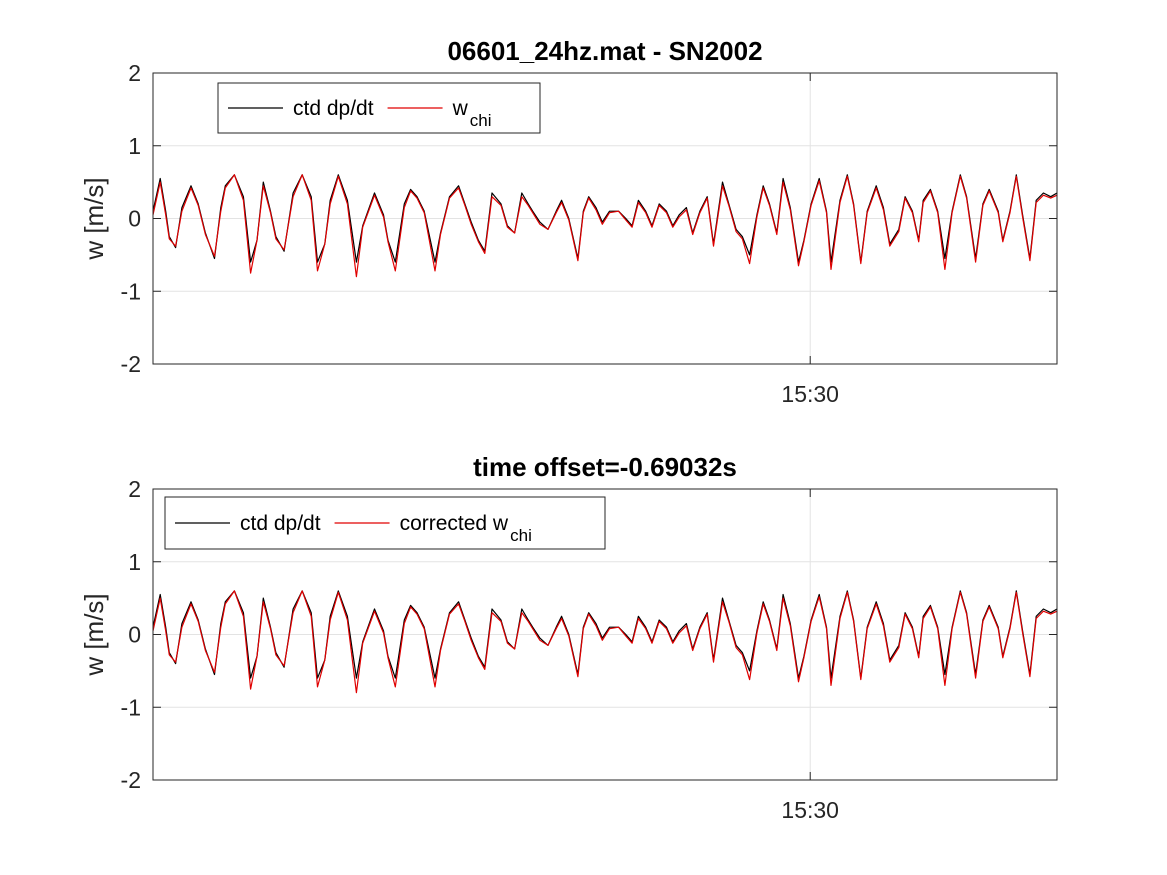  Describe the element at coordinates (605, 467) in the screenshot. I see `chart-title: time offset=-0.69032s` at that location.